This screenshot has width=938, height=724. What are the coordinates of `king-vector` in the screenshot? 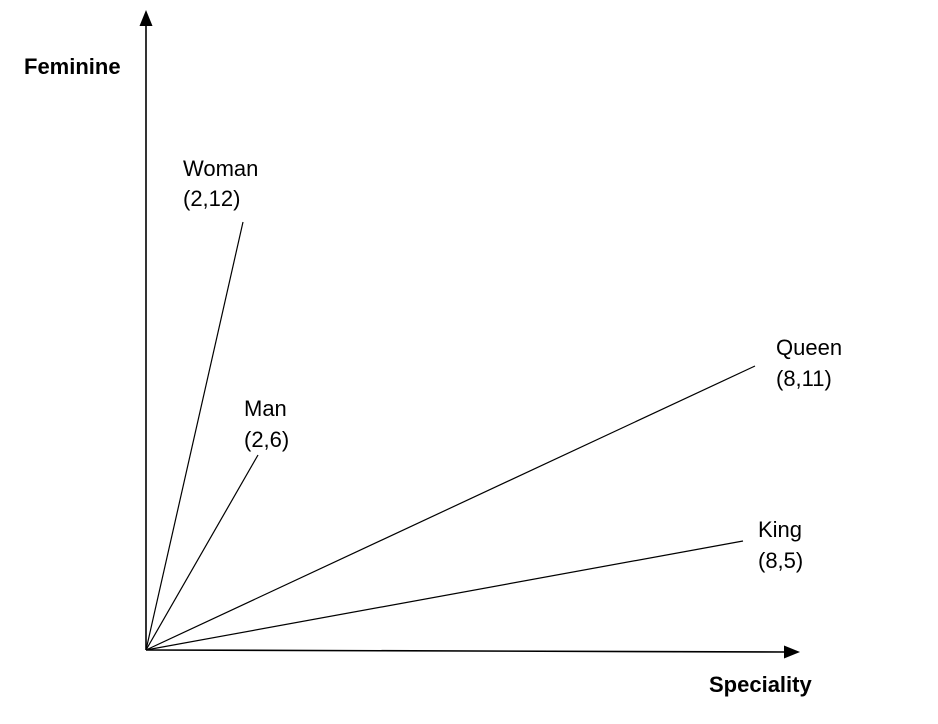 It's located at (444, 595).